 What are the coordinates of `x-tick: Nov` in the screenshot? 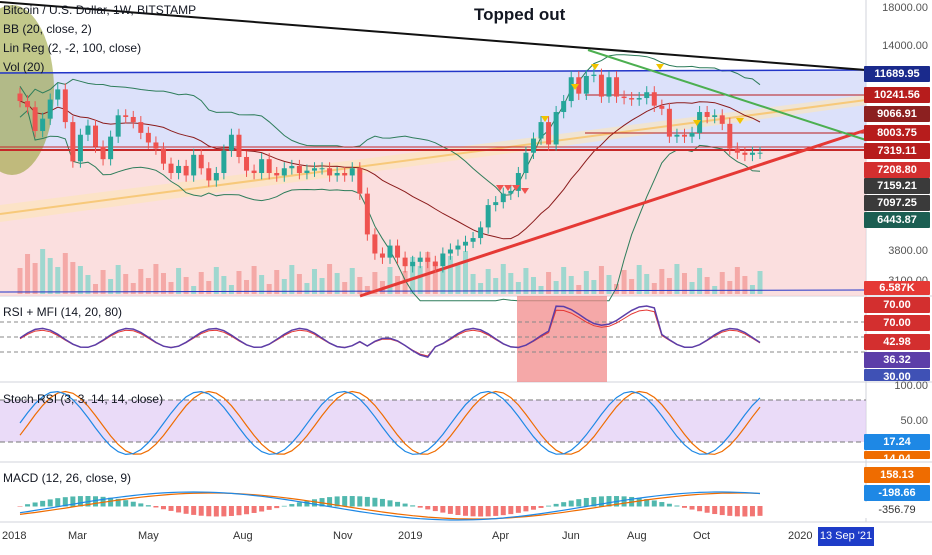 It's located at (343, 536).